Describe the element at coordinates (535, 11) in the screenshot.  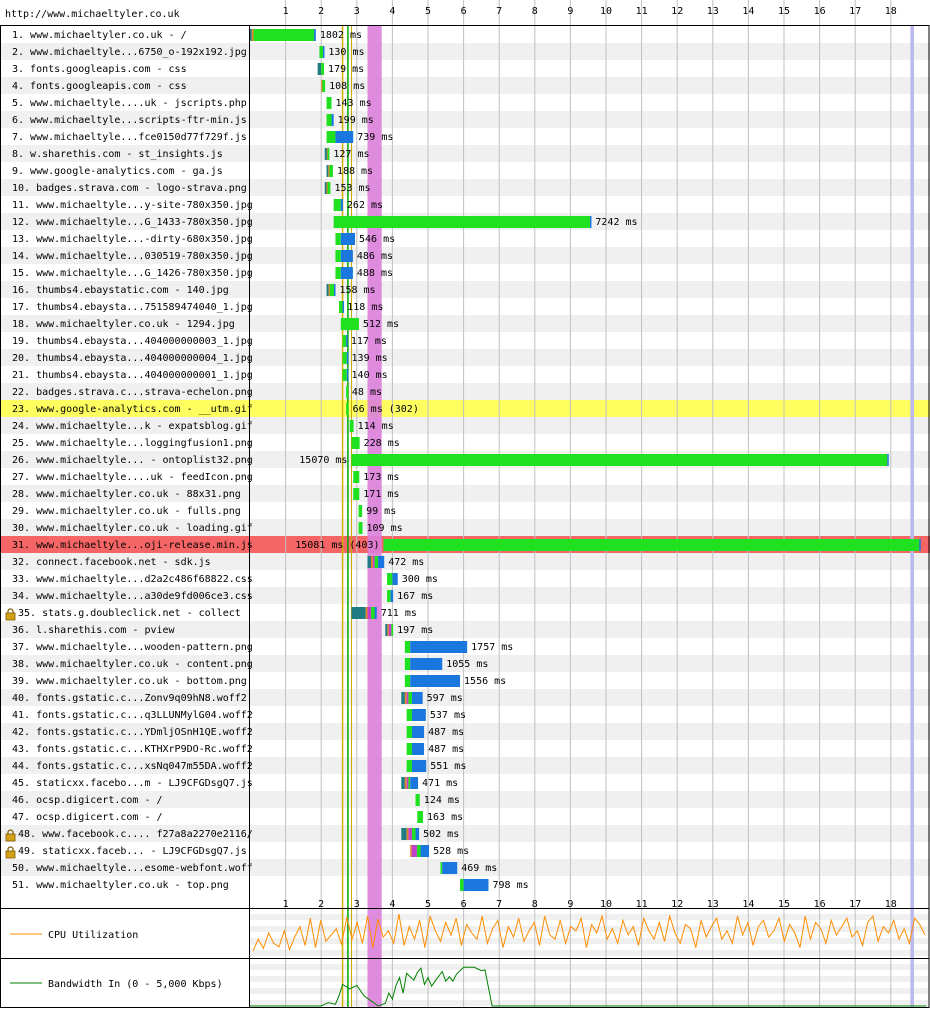
I see `axis-tick-label: 8` at that location.